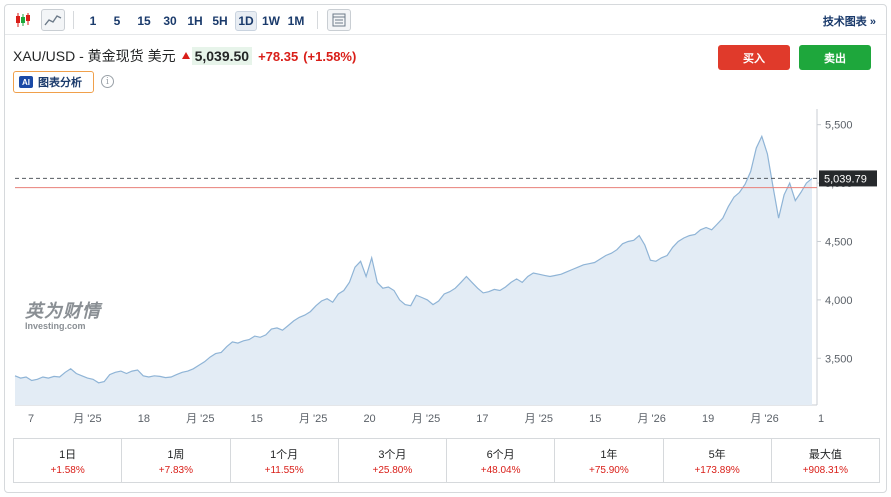  What do you see at coordinates (67, 470) in the screenshot?
I see `perf-change-value: +1.58%` at bounding box center [67, 470].